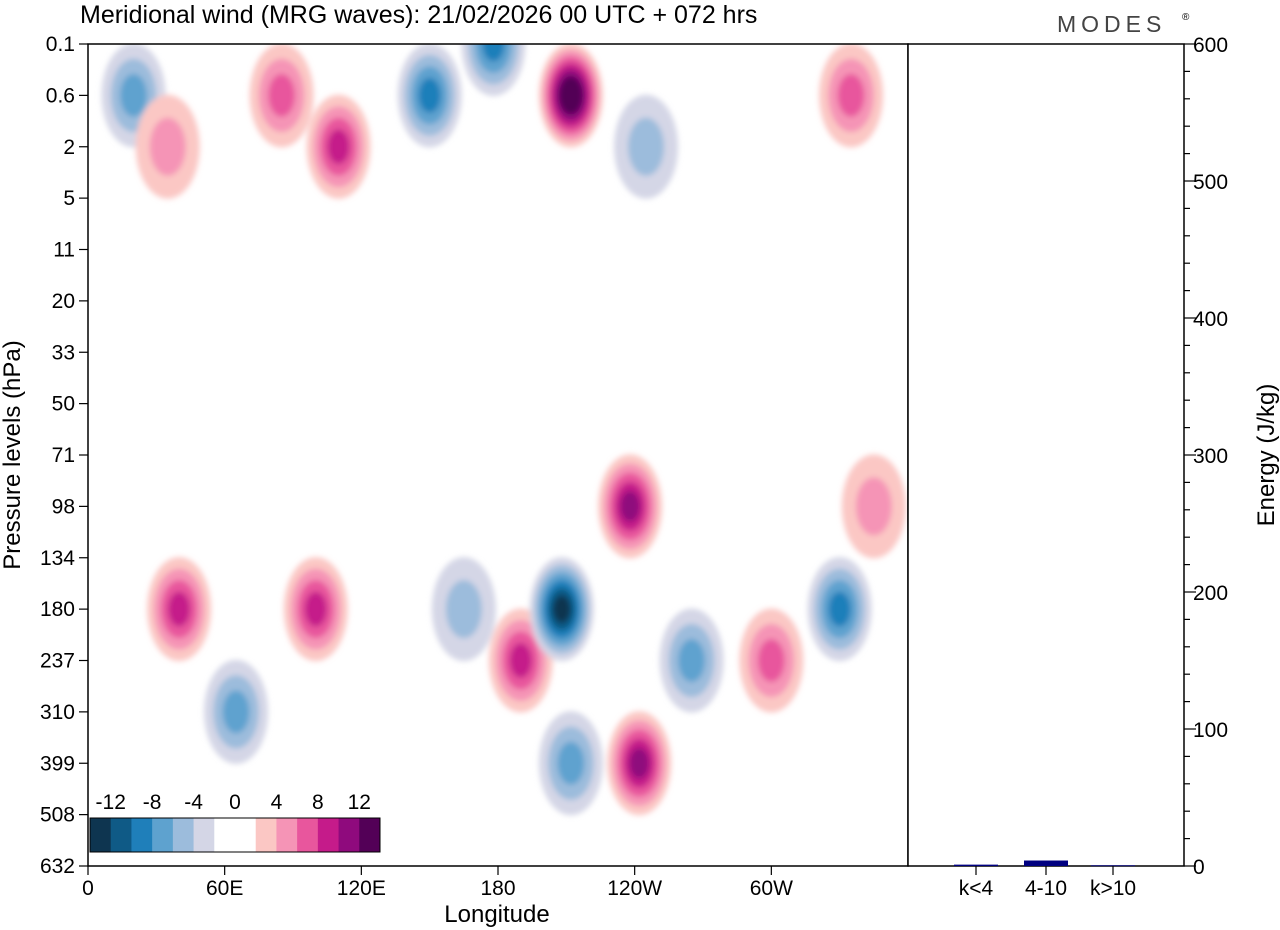 The height and width of the screenshot is (930, 1280). Describe the element at coordinates (1210, 319) in the screenshot. I see `energy-tick-label: 400` at that location.